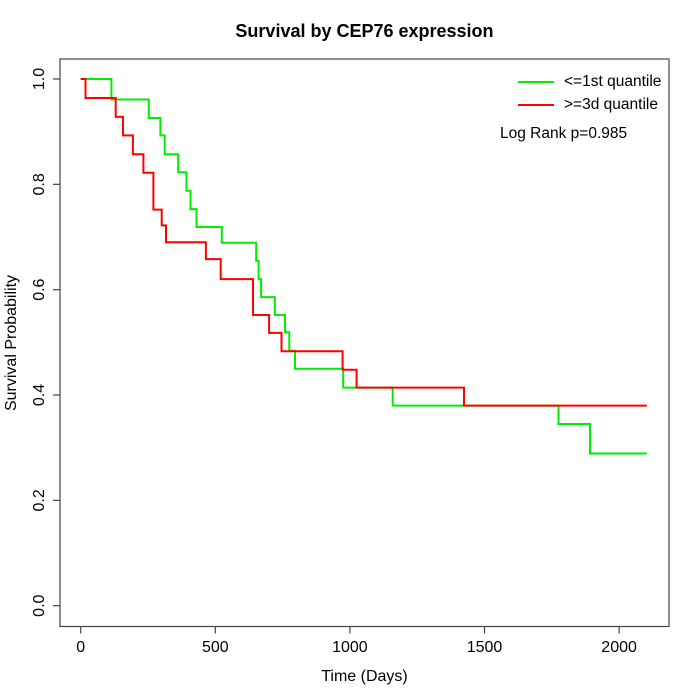 The image size is (700, 700). Describe the element at coordinates (611, 104) in the screenshot. I see `legend-label-third-quantile: >=3d quantile` at that location.